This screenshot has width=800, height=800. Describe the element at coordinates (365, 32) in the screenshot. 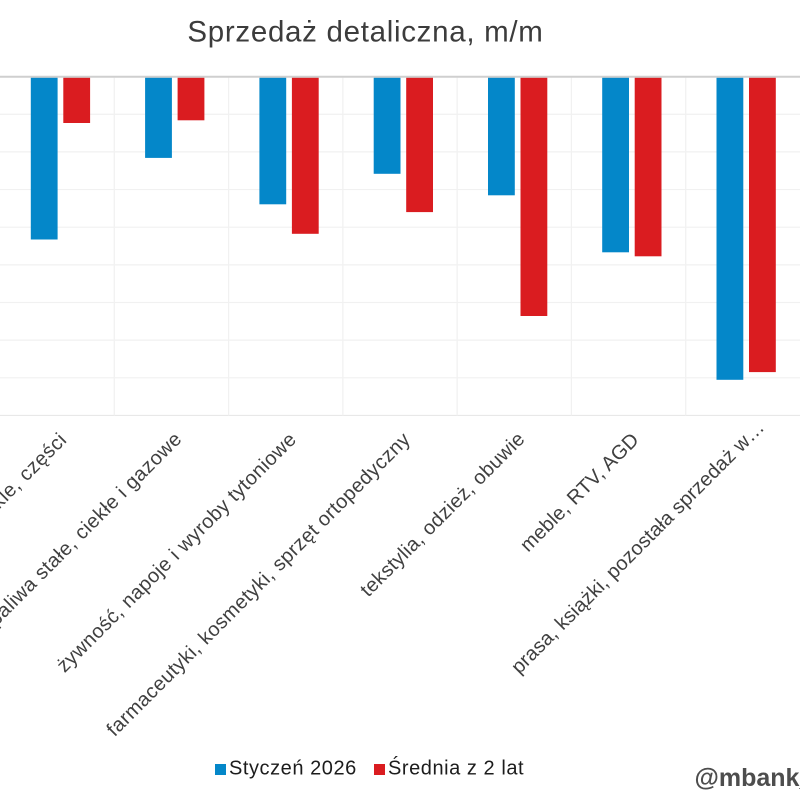

I see `svg-text: Sprzedaż detaliczna, m/m` at that location.